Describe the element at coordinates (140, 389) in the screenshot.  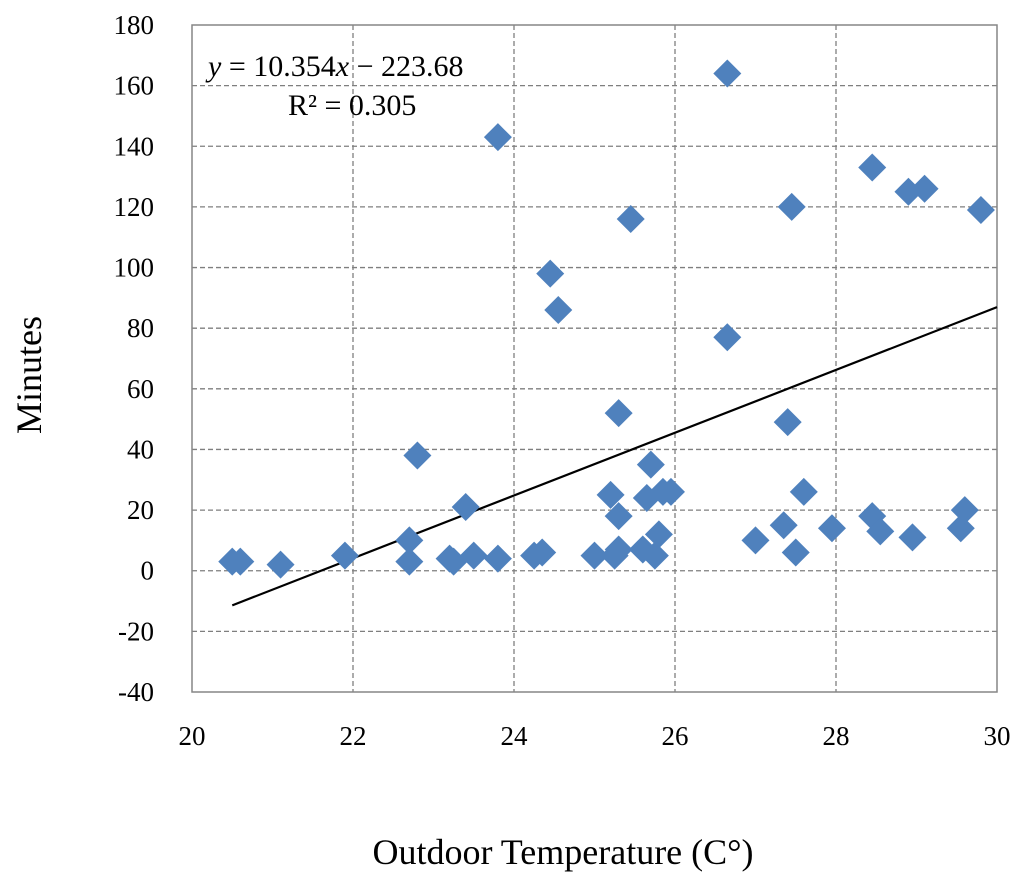
I see `y-tick-label: 60` at that location.